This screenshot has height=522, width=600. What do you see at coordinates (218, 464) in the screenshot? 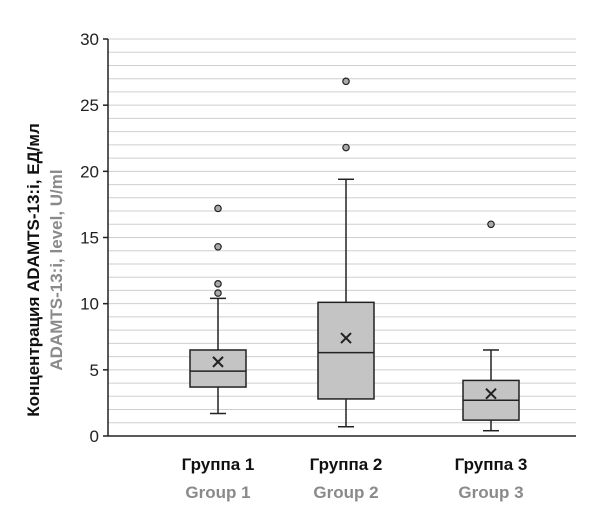
I see `x-category-label: Группа 1` at bounding box center [218, 464].